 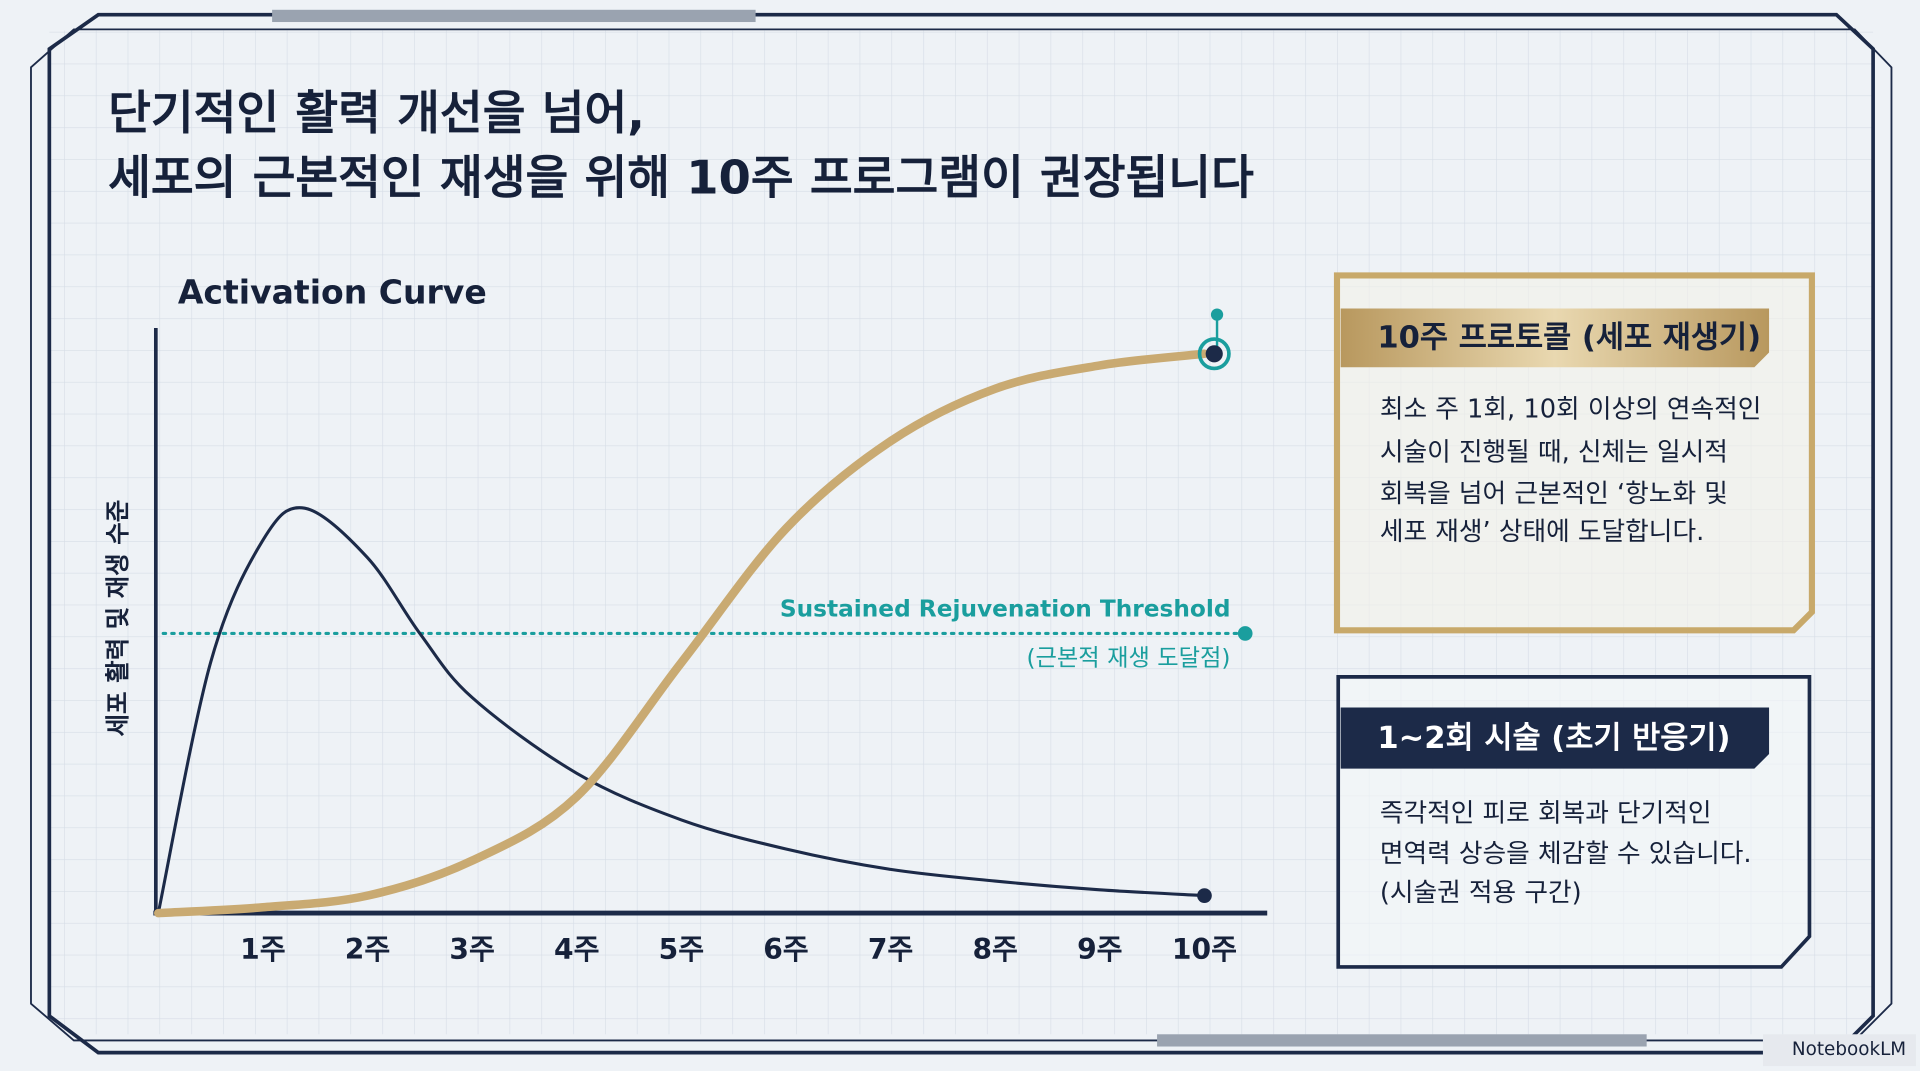 I want to click on x-tick-label: 6주, so click(x=785, y=949).